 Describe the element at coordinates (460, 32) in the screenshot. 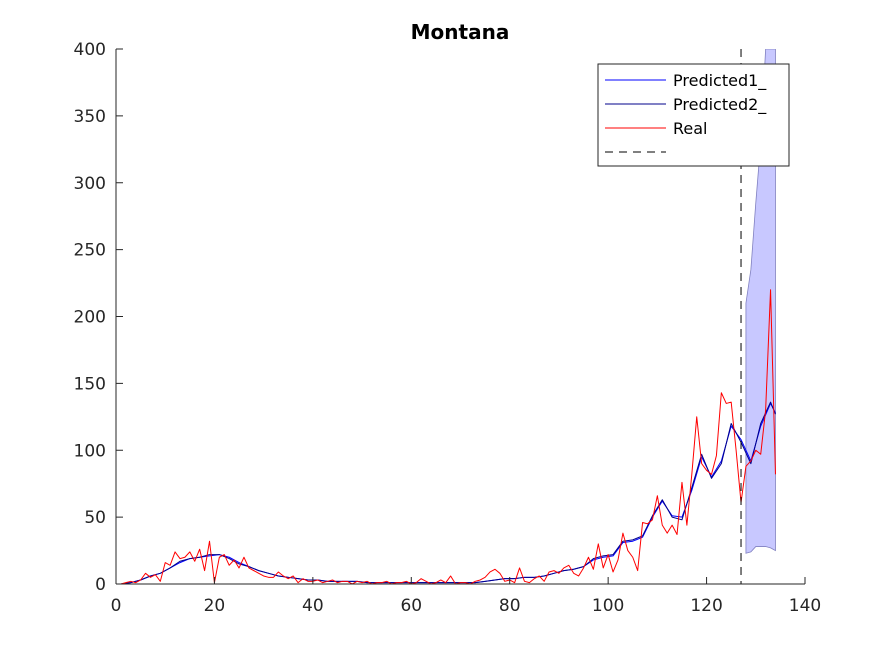

I see `chart-title: Montana` at that location.